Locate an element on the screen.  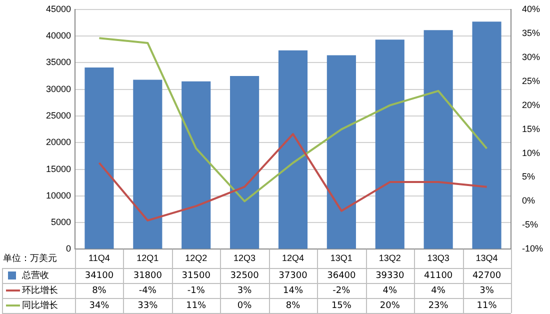
data-label: 23% is located at coordinates (438, 305).